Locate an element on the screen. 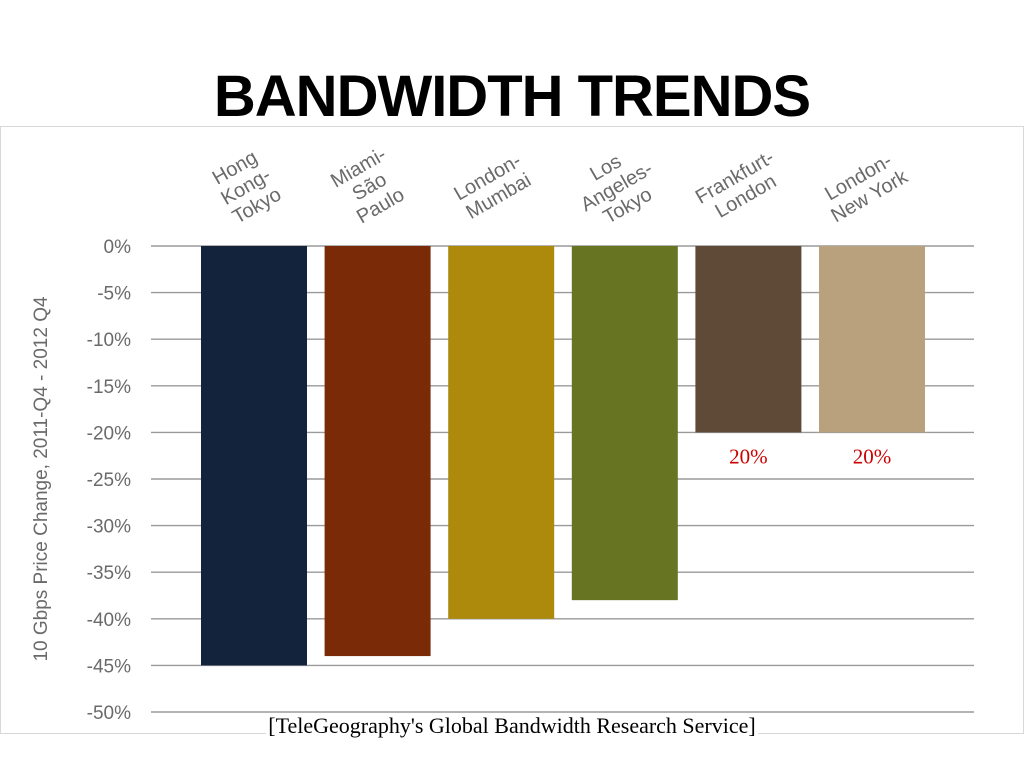  svg-text: LosAngeles-Tokyo is located at coordinates (616, 187).